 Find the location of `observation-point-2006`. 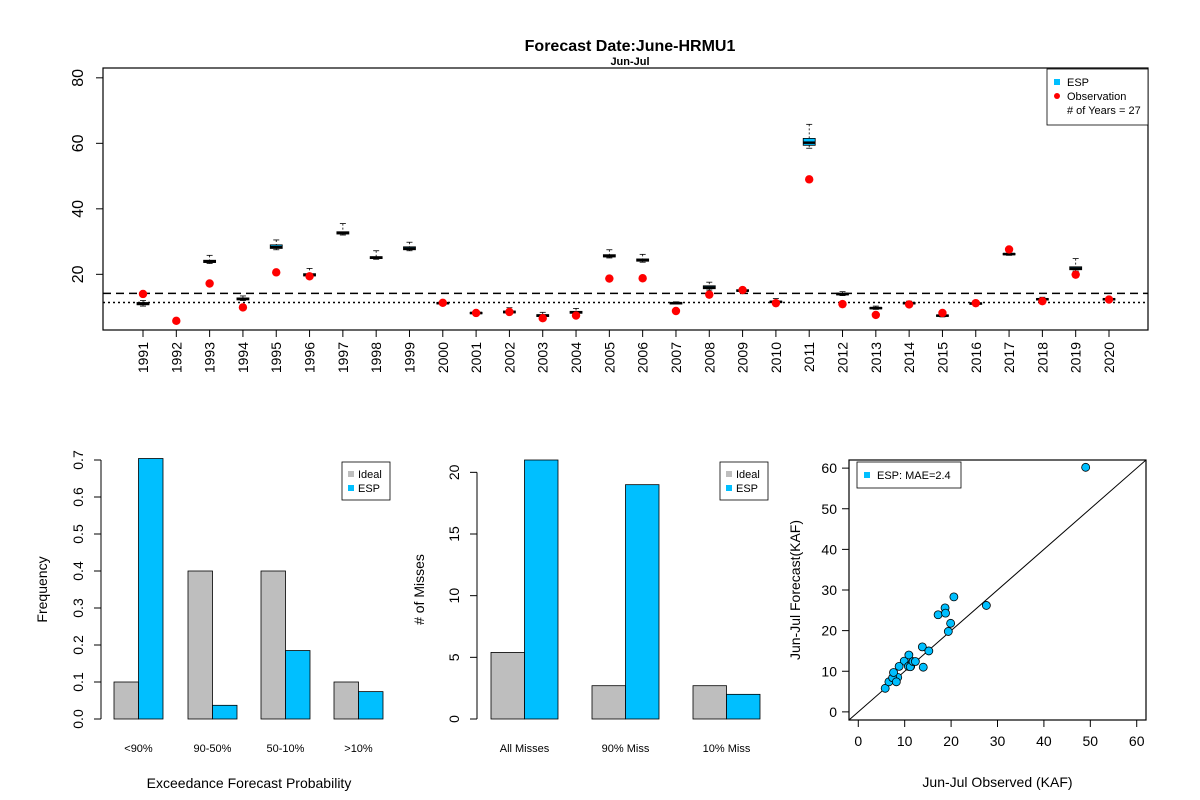

observation-point-2006 is located at coordinates (642, 278).